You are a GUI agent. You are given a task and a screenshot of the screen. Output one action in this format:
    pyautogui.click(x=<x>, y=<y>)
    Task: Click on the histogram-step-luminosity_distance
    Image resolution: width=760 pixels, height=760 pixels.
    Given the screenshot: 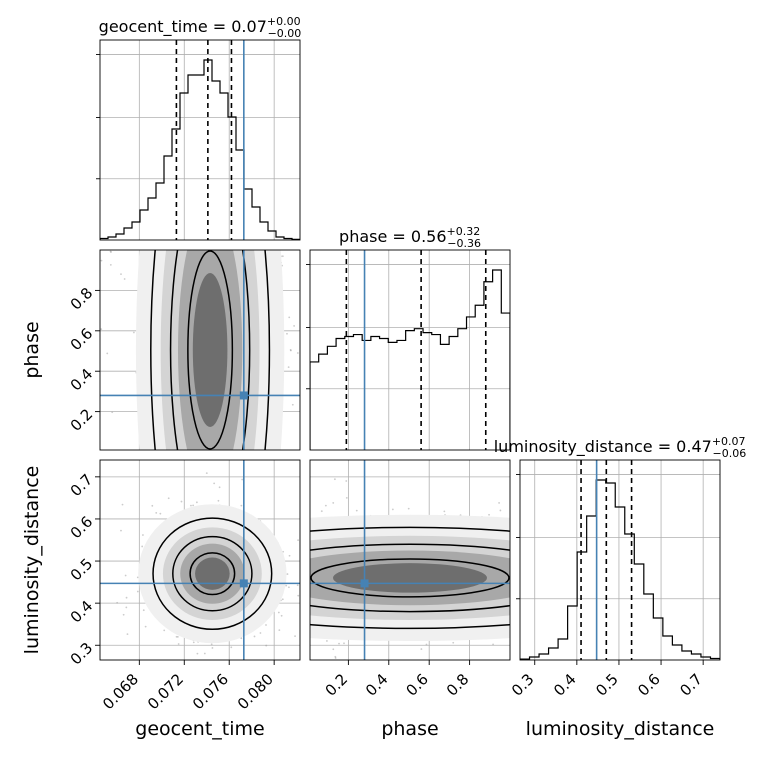 What is the action you would take?
    pyautogui.click(x=620, y=569)
    